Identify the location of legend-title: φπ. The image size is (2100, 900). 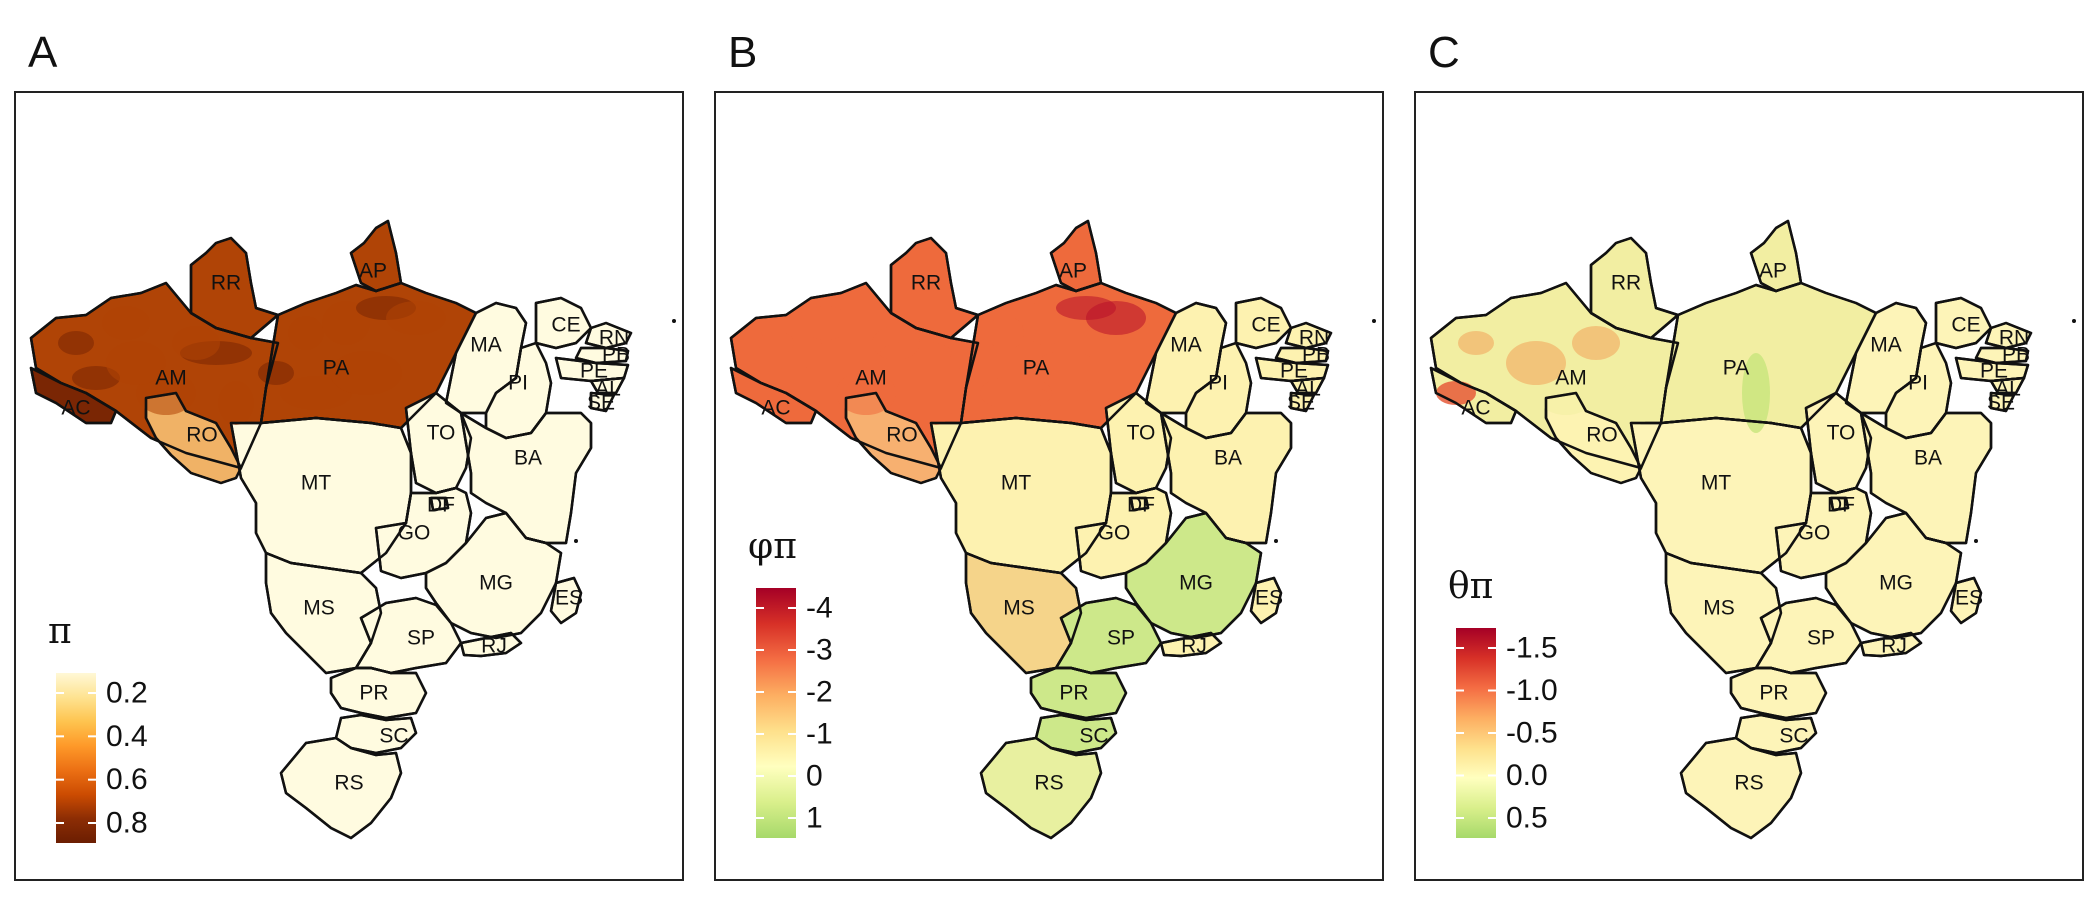
(772, 546).